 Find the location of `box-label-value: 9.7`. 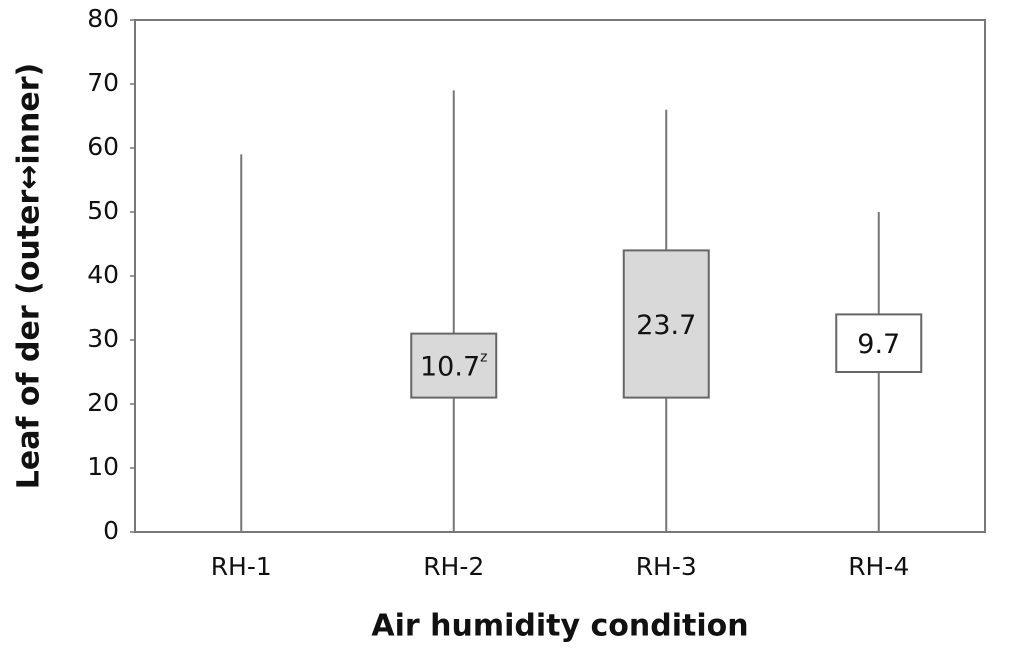

box-label-value: 9.7 is located at coordinates (878, 344).